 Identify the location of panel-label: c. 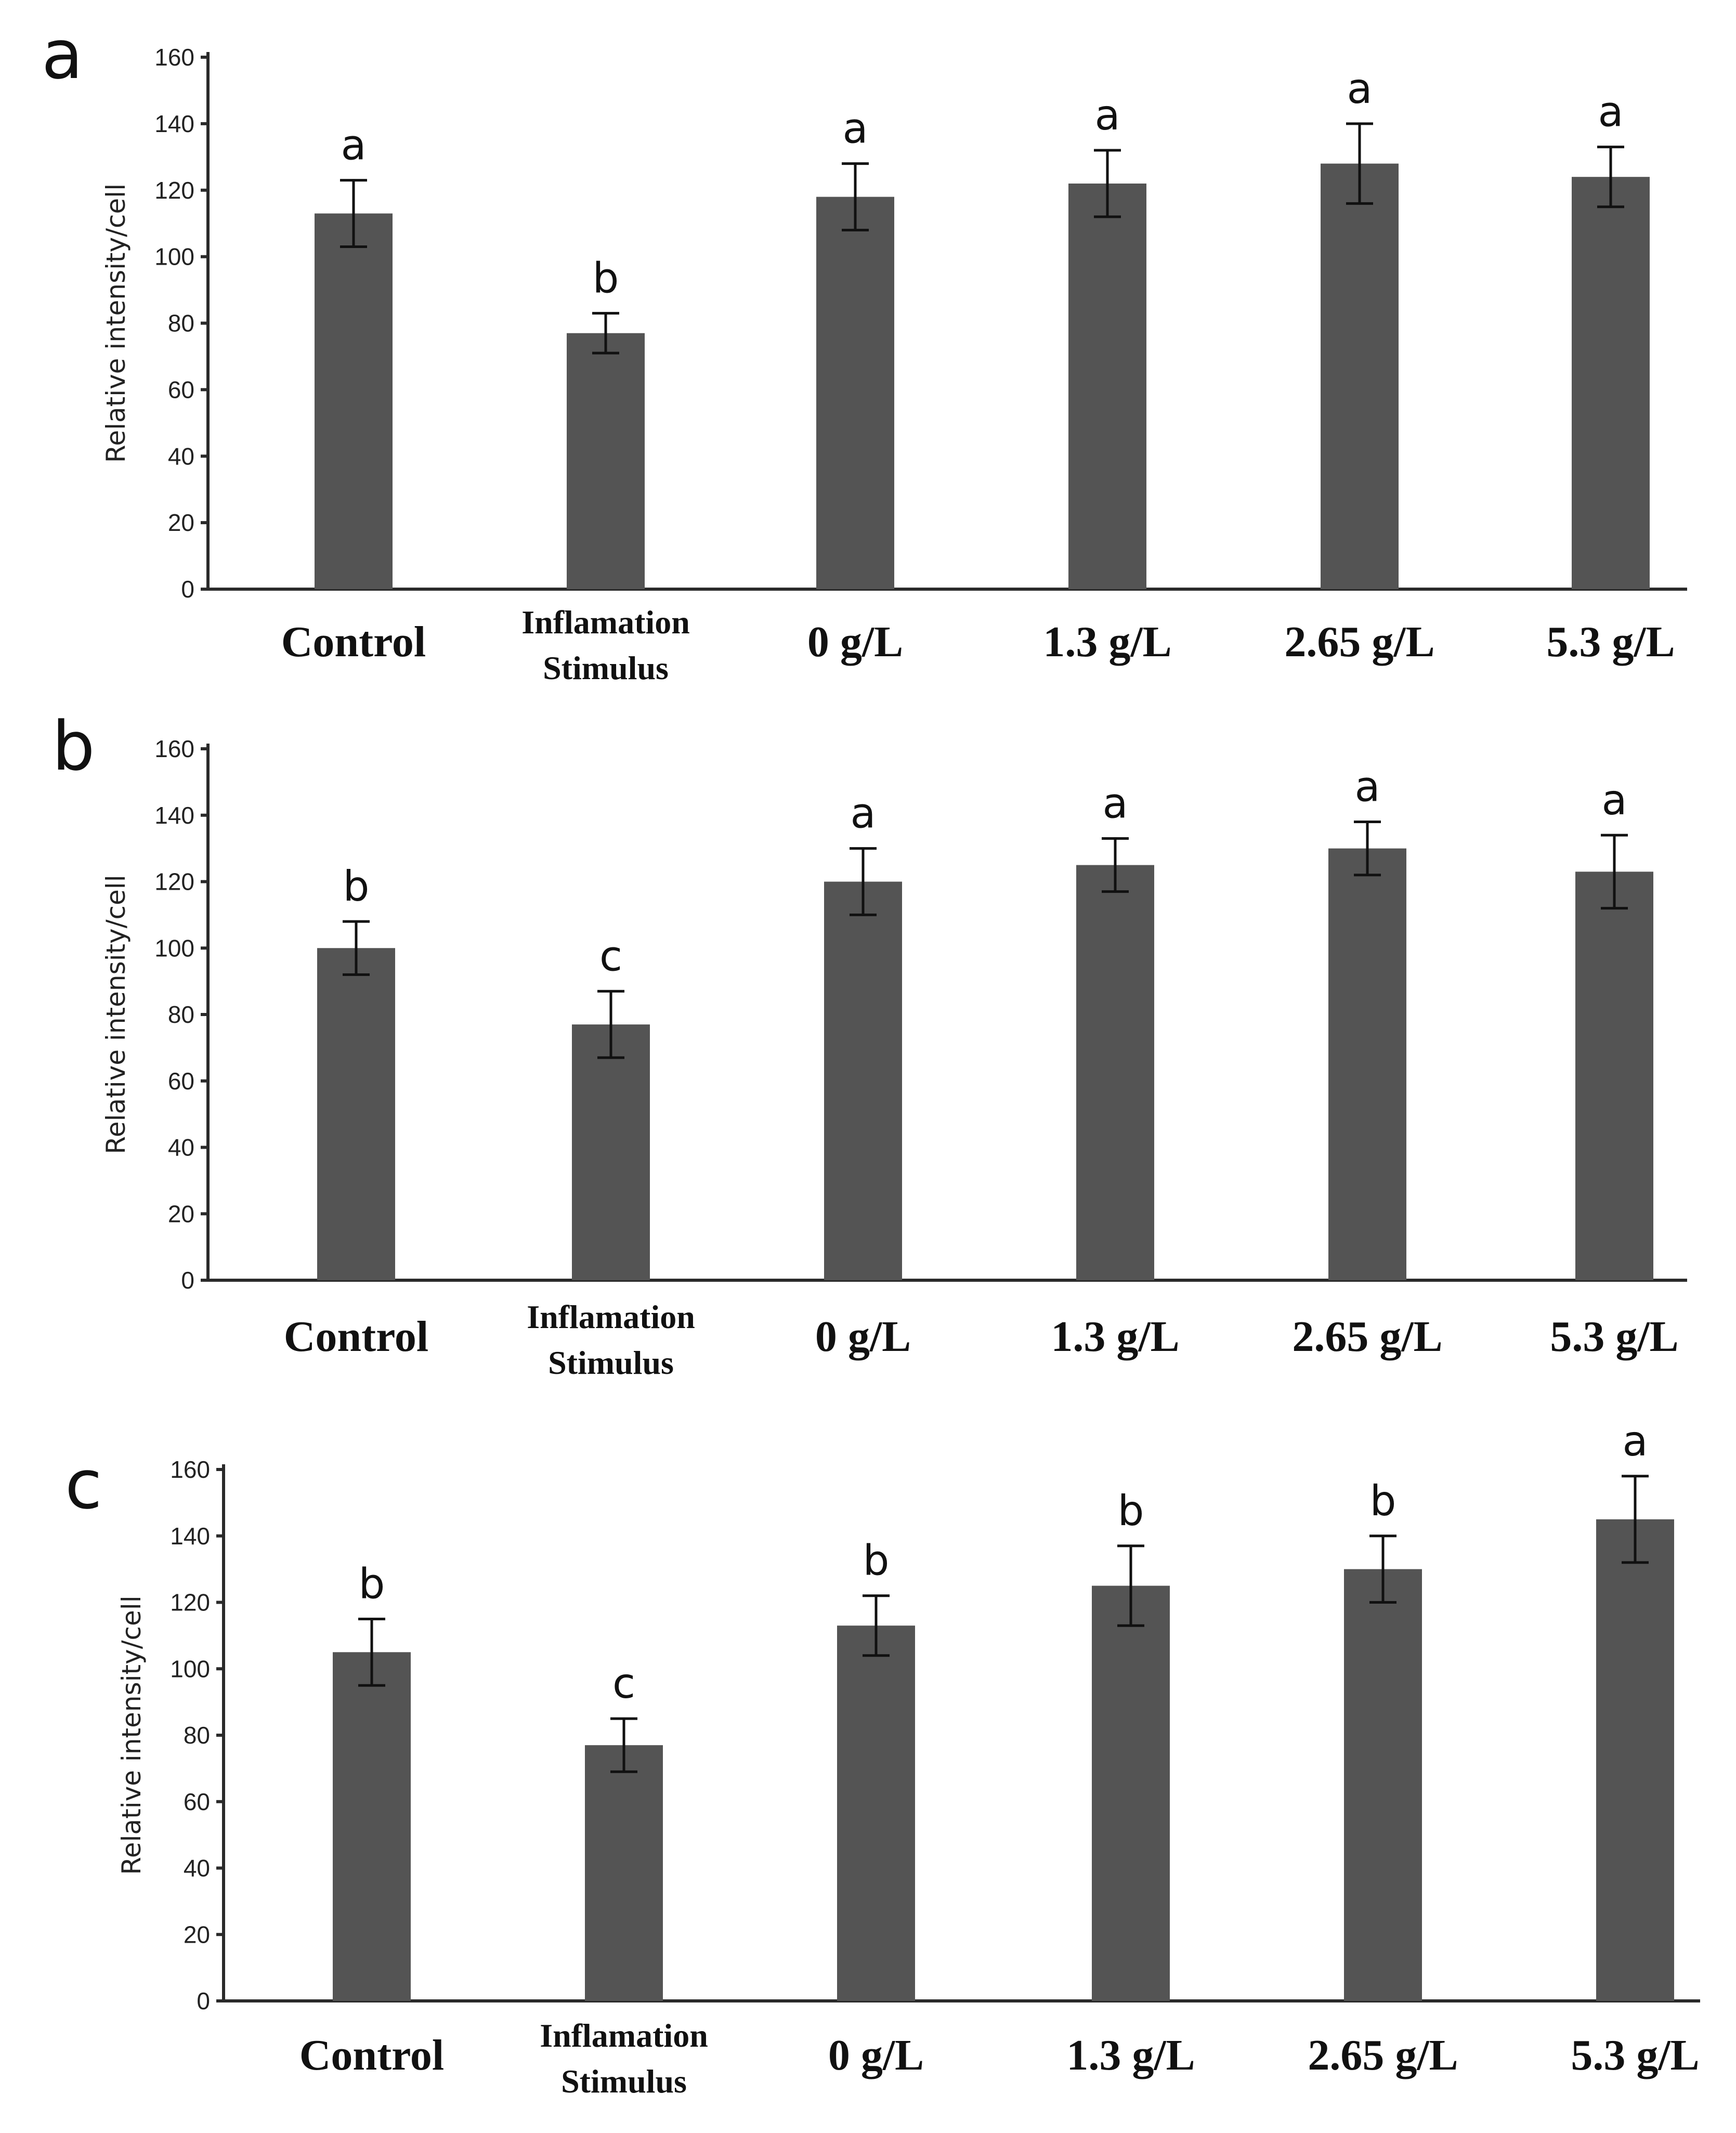
(83, 1484).